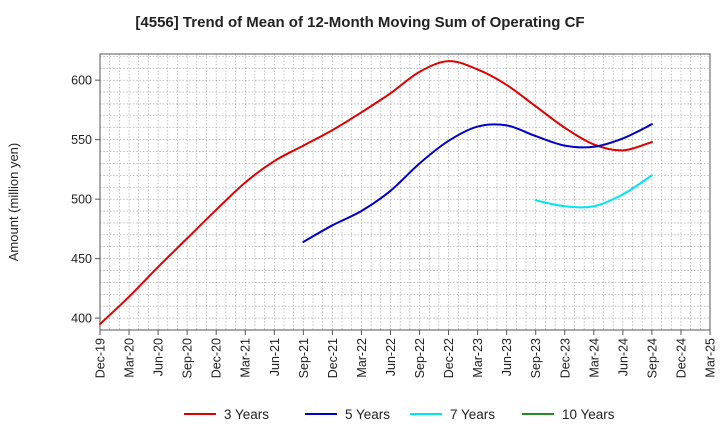  What do you see at coordinates (623, 357) in the screenshot?
I see `x-tick-label: Jun-24` at bounding box center [623, 357].